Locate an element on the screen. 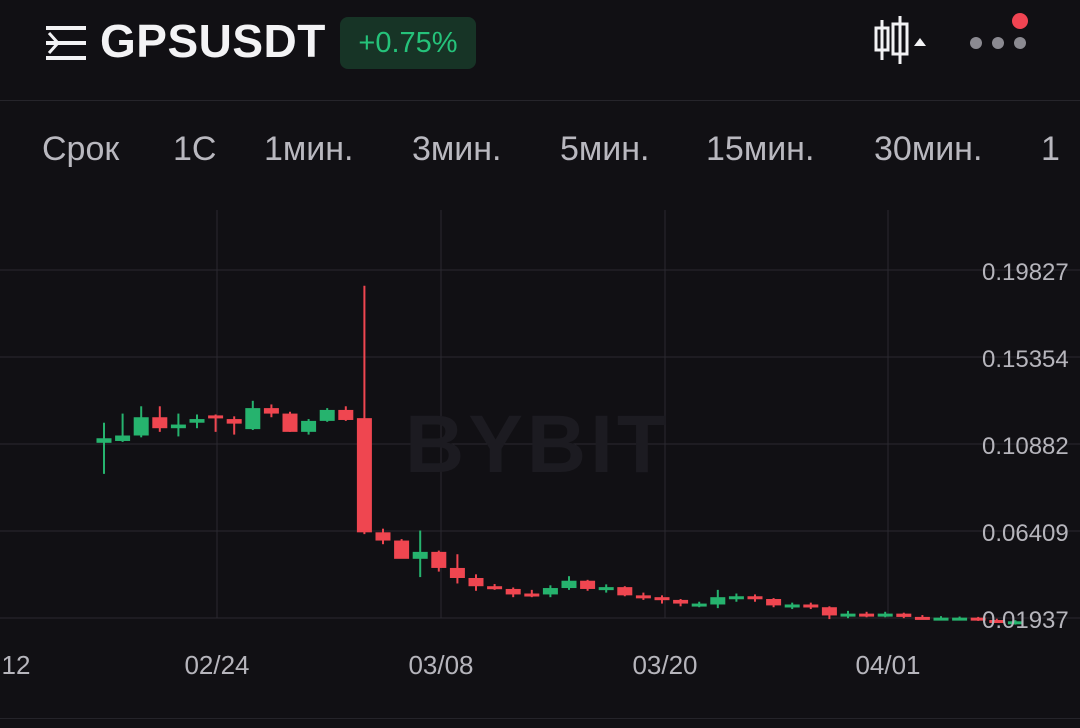  tab-5min: 5мин. is located at coordinates (605, 149).